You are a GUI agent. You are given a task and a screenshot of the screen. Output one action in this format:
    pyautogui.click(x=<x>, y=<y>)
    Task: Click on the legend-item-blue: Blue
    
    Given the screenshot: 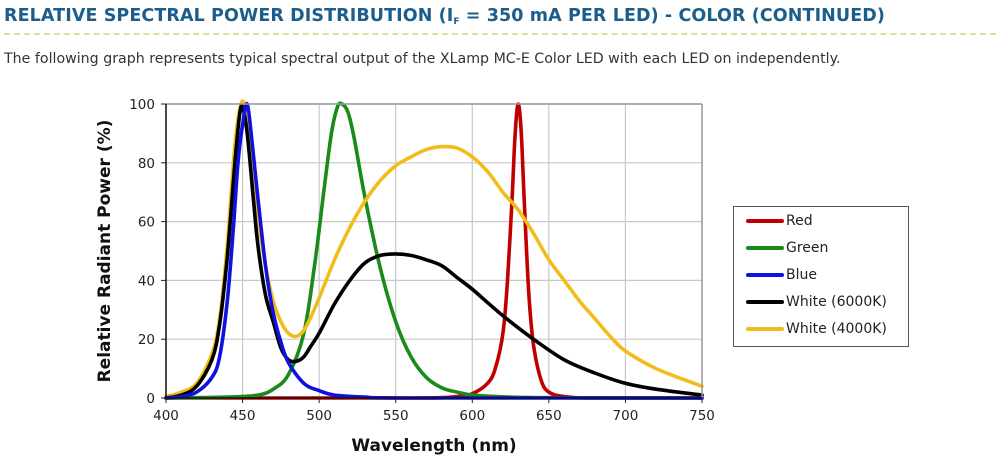 What is the action you would take?
    pyautogui.click(x=781, y=275)
    